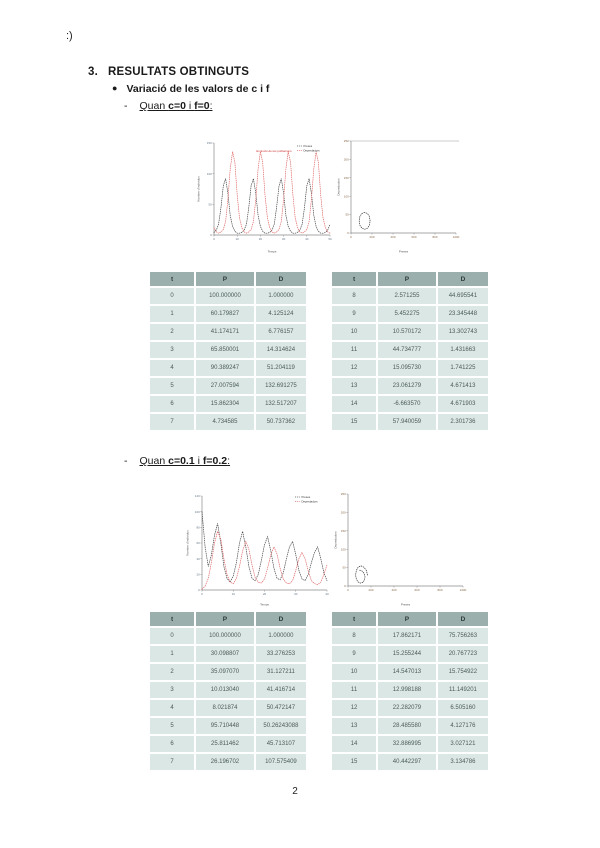  What do you see at coordinates (280, 386) in the screenshot?
I see `table-cell: 132.691275` at bounding box center [280, 386].